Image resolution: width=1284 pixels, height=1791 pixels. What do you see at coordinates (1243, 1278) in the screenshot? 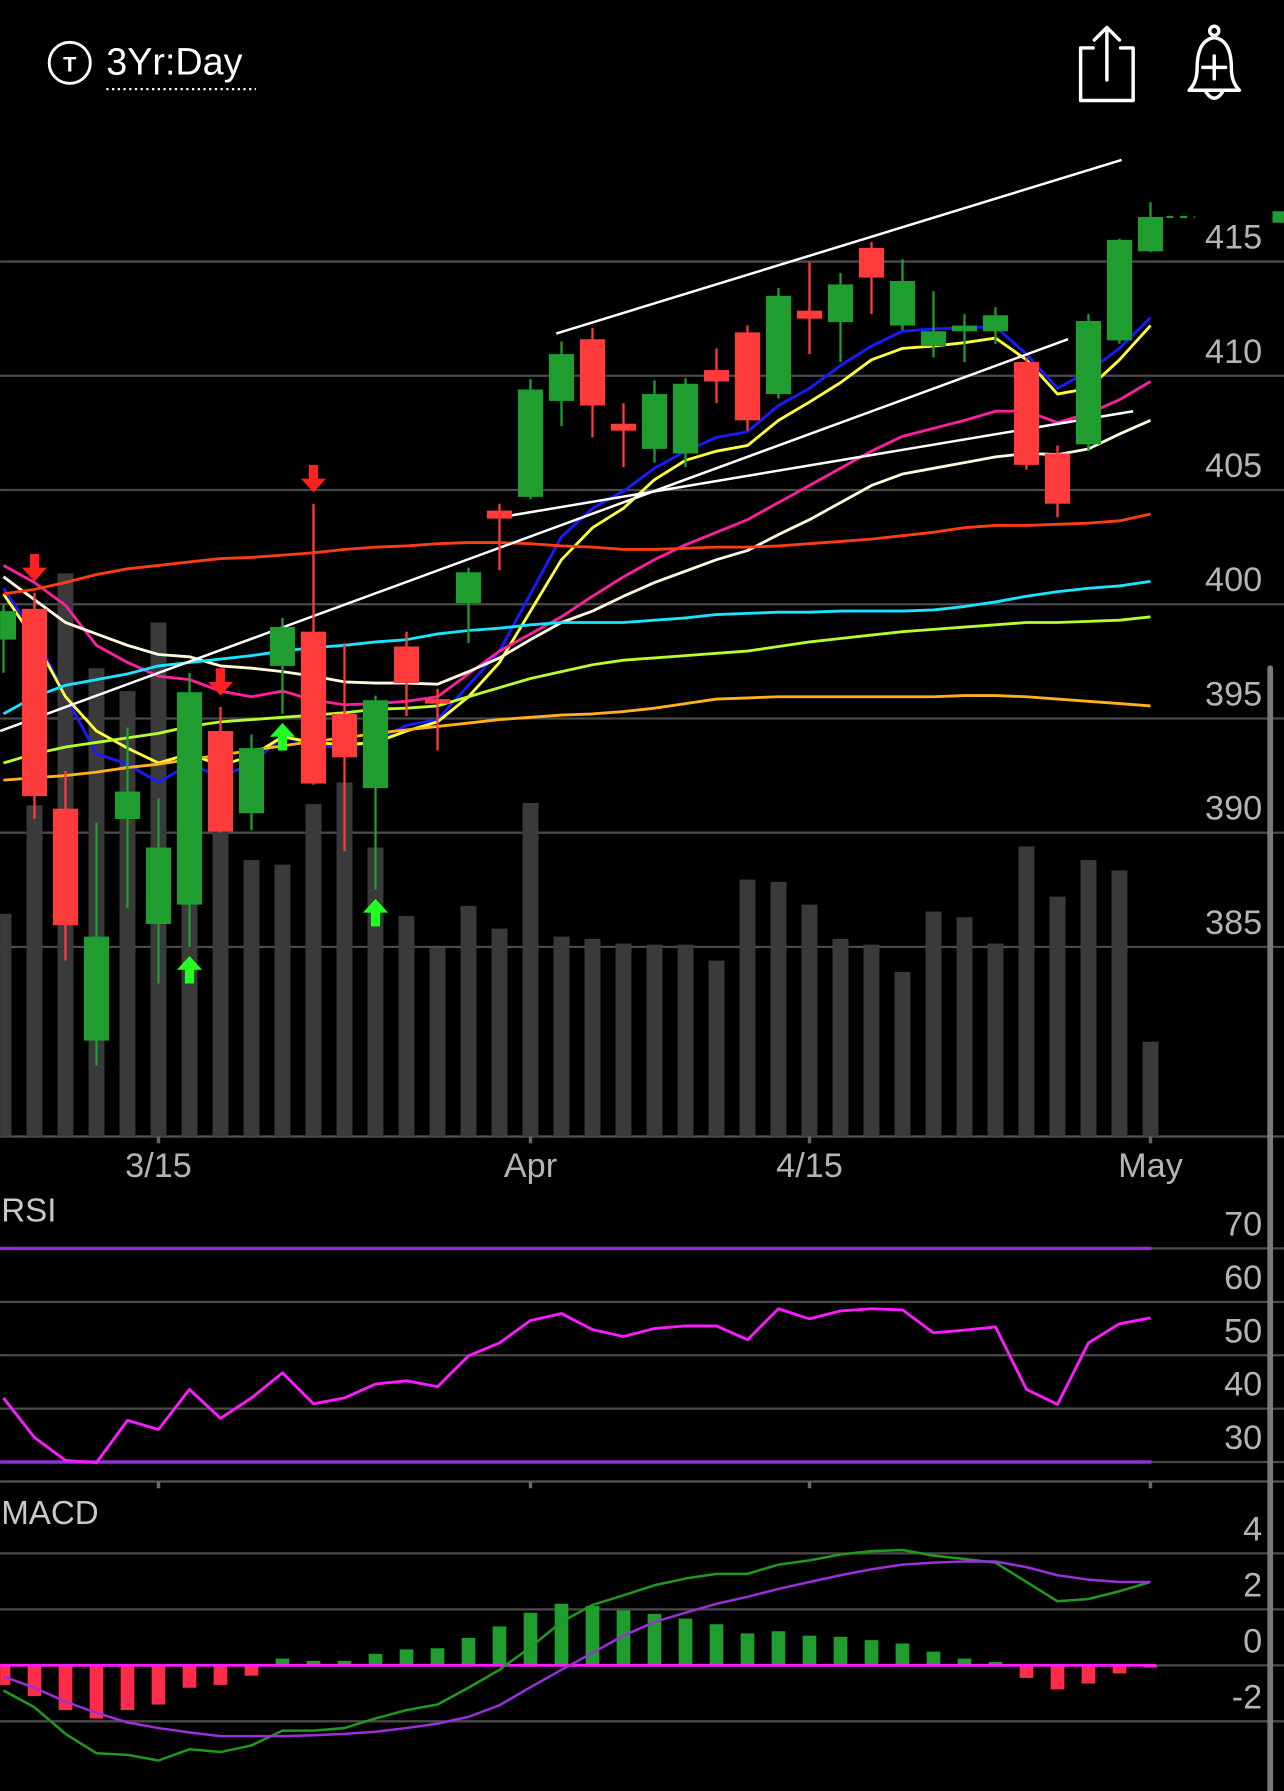
I see `y-tick-label: 60` at bounding box center [1243, 1278].